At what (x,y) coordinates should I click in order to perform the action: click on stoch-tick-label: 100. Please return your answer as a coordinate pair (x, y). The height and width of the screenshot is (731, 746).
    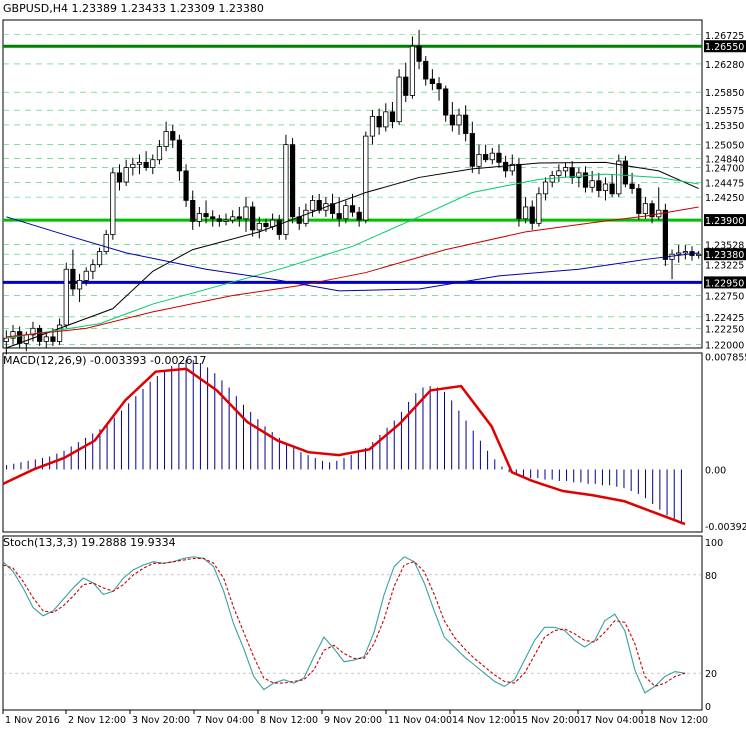
    Looking at the image, I should click on (714, 543).